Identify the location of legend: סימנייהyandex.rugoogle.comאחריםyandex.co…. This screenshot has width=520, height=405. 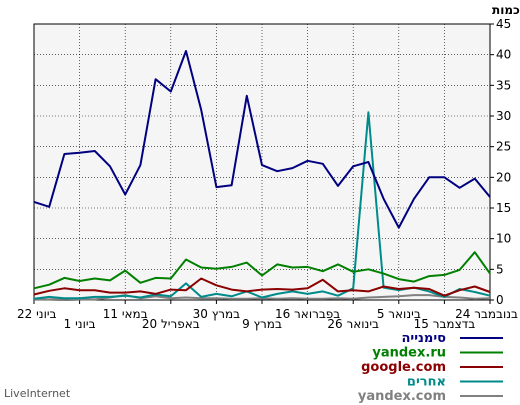
(430, 367).